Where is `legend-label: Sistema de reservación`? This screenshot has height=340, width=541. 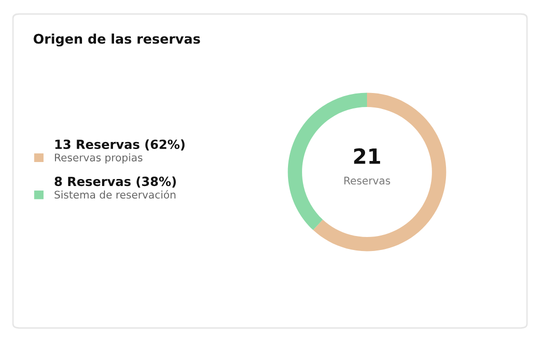 legend-label: Sistema de reservación is located at coordinates (115, 194).